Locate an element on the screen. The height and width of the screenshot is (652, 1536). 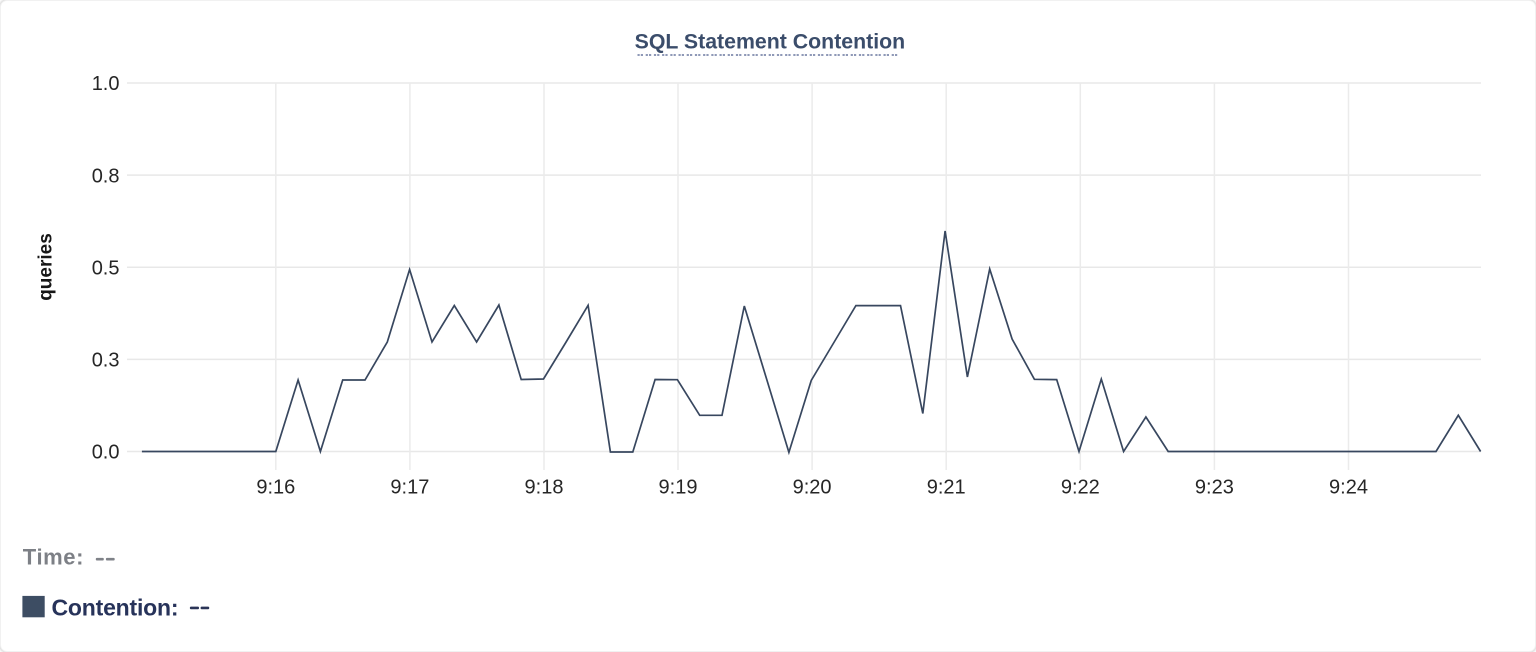
svg-text: 9:16 is located at coordinates (275, 488).